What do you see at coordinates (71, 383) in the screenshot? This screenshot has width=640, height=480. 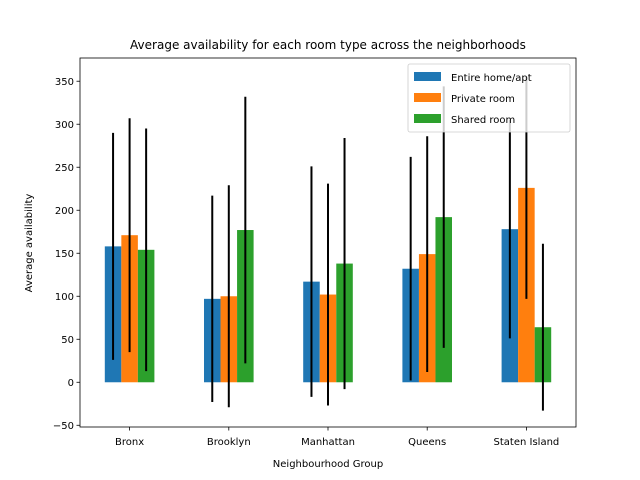 I see `y-tick-label: 0` at bounding box center [71, 383].